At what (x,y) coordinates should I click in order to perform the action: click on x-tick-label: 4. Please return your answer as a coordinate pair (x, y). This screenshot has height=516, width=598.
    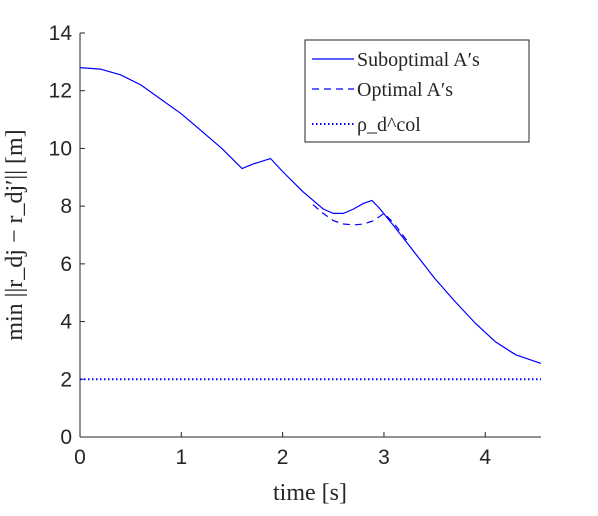
    Looking at the image, I should click on (485, 457).